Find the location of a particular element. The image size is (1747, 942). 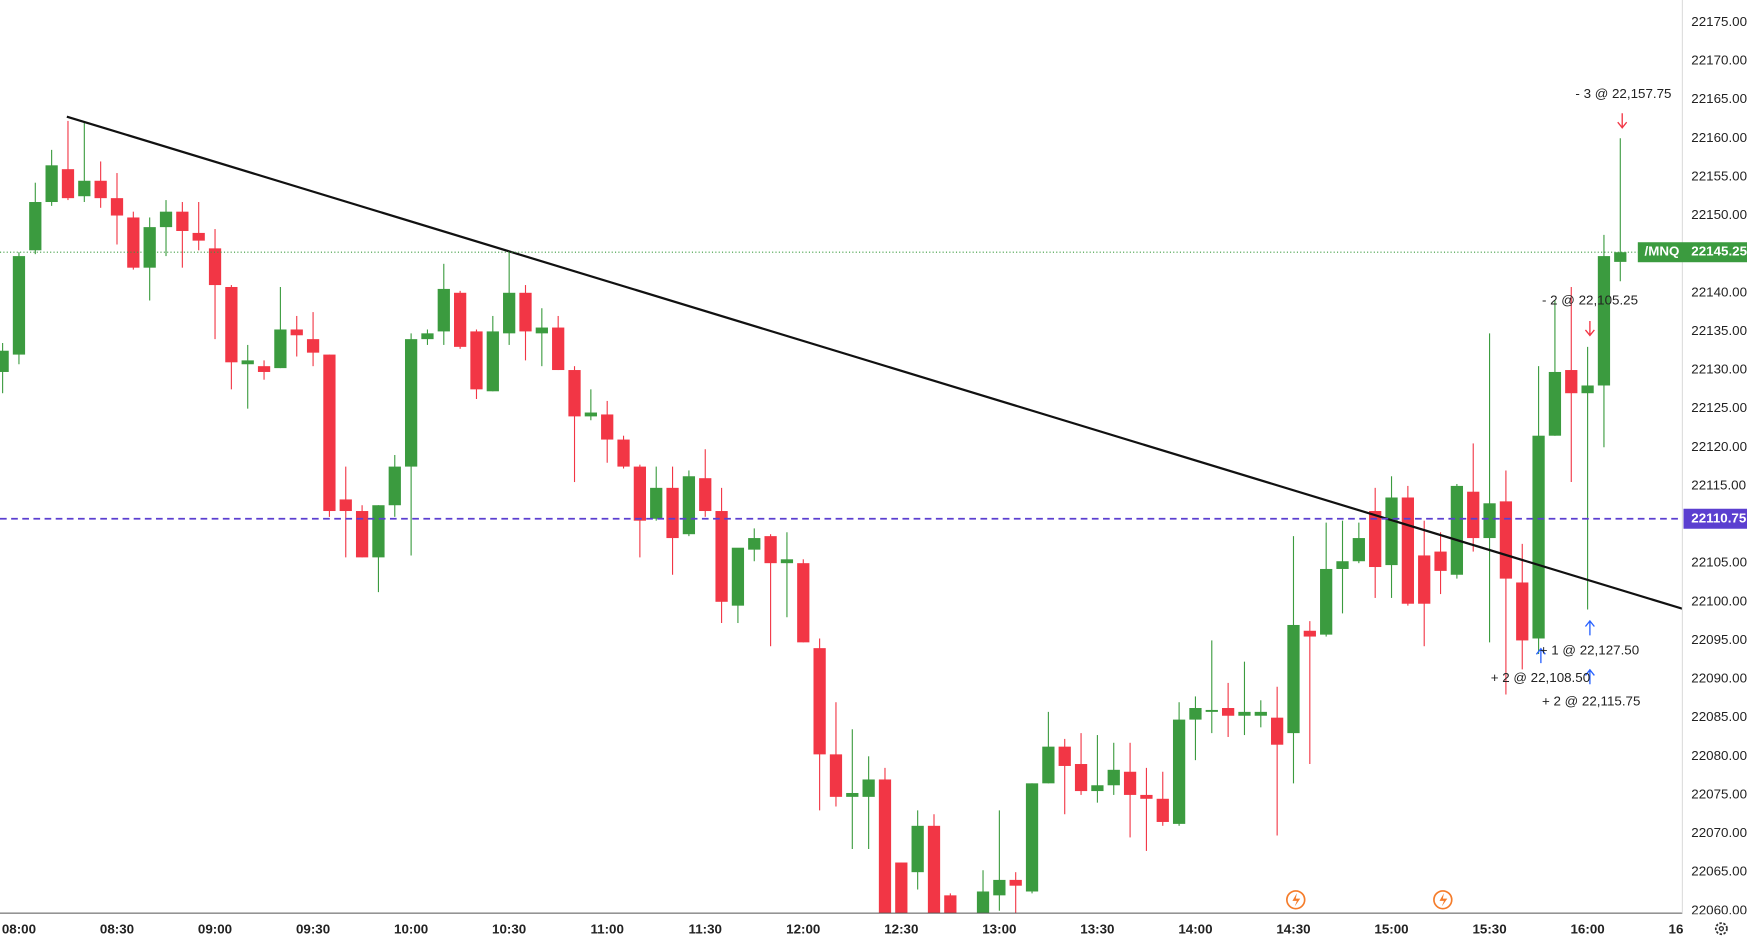

y-tick-label: 22070.00 is located at coordinates (1719, 832).